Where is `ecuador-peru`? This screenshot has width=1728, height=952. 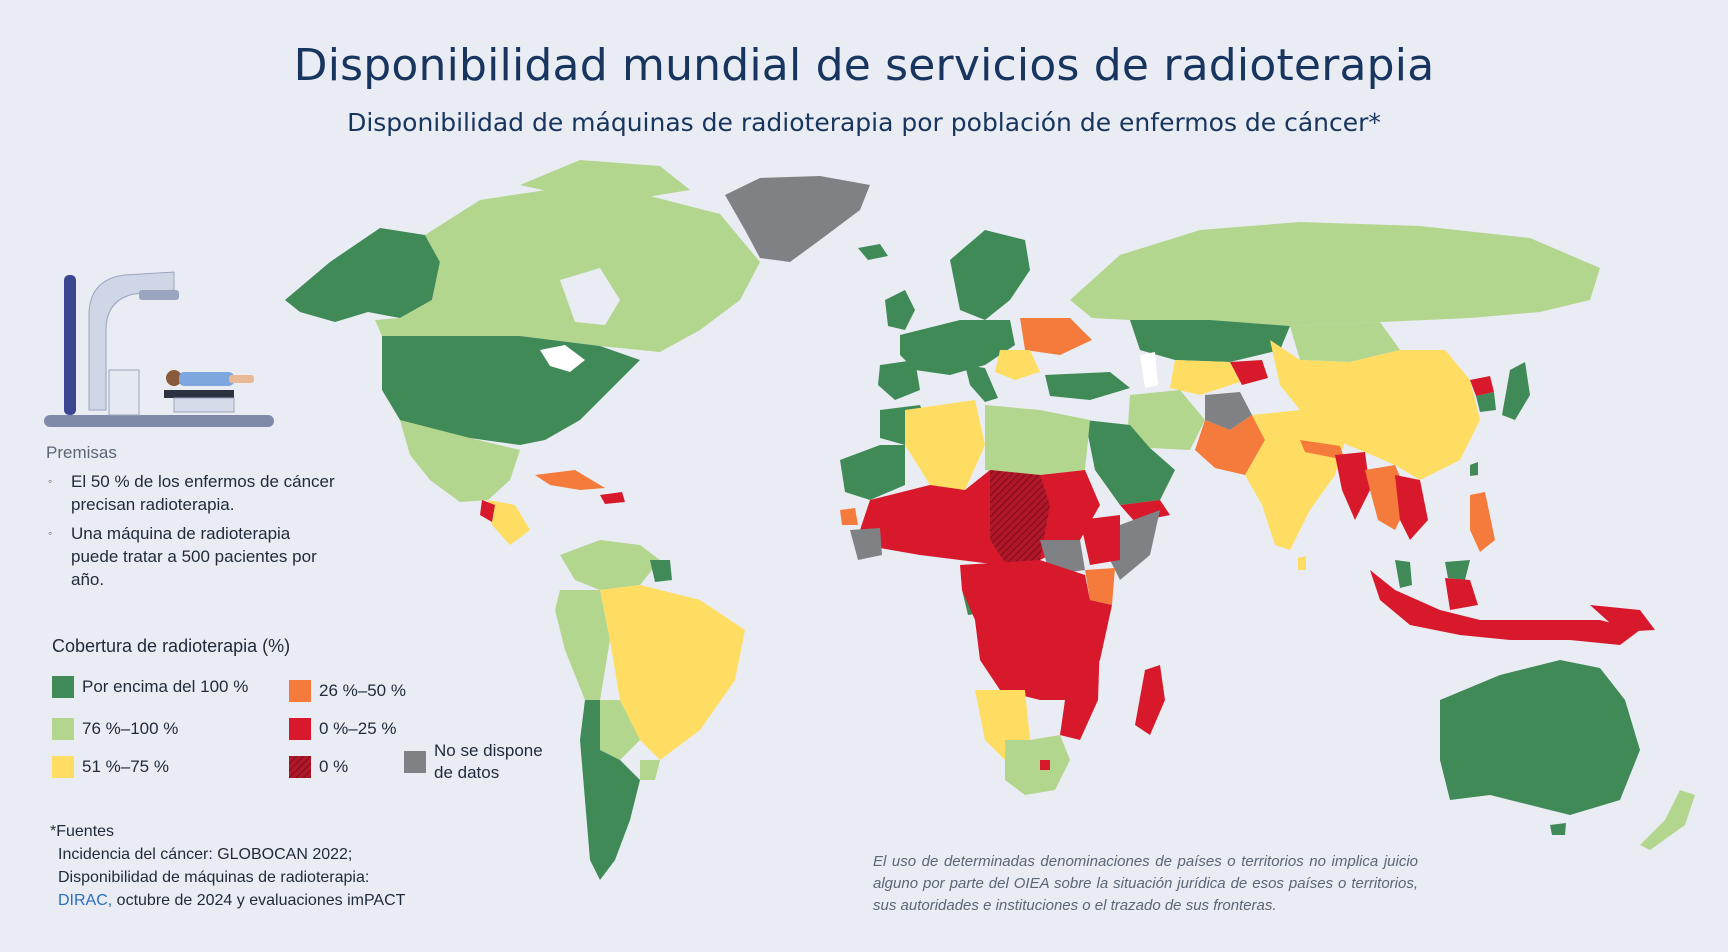 ecuador-peru is located at coordinates (582, 645).